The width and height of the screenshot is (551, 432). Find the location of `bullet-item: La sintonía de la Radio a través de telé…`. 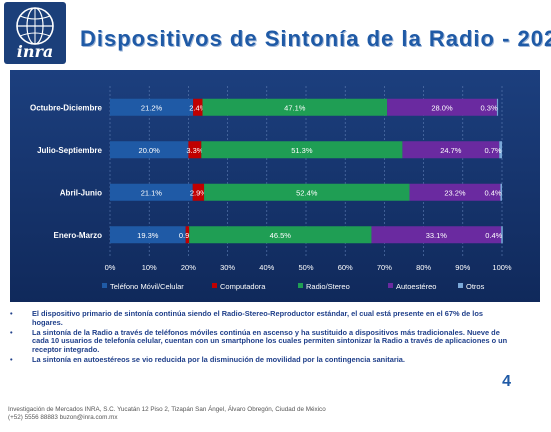

bullet-item: La sintonía de la Radio a través de telé… is located at coordinates (258, 341).